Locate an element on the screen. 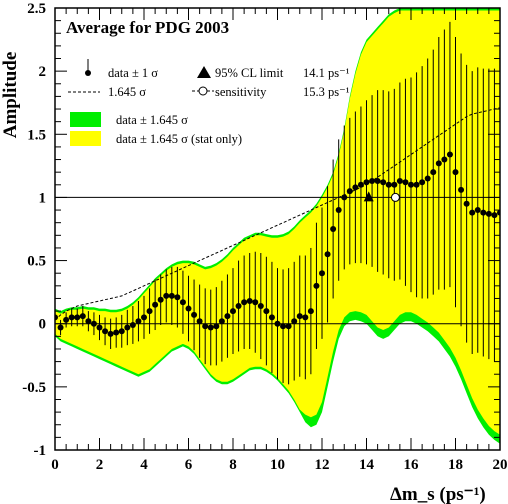 The height and width of the screenshot is (504, 508). legend-open-circle-icon is located at coordinates (203, 91).